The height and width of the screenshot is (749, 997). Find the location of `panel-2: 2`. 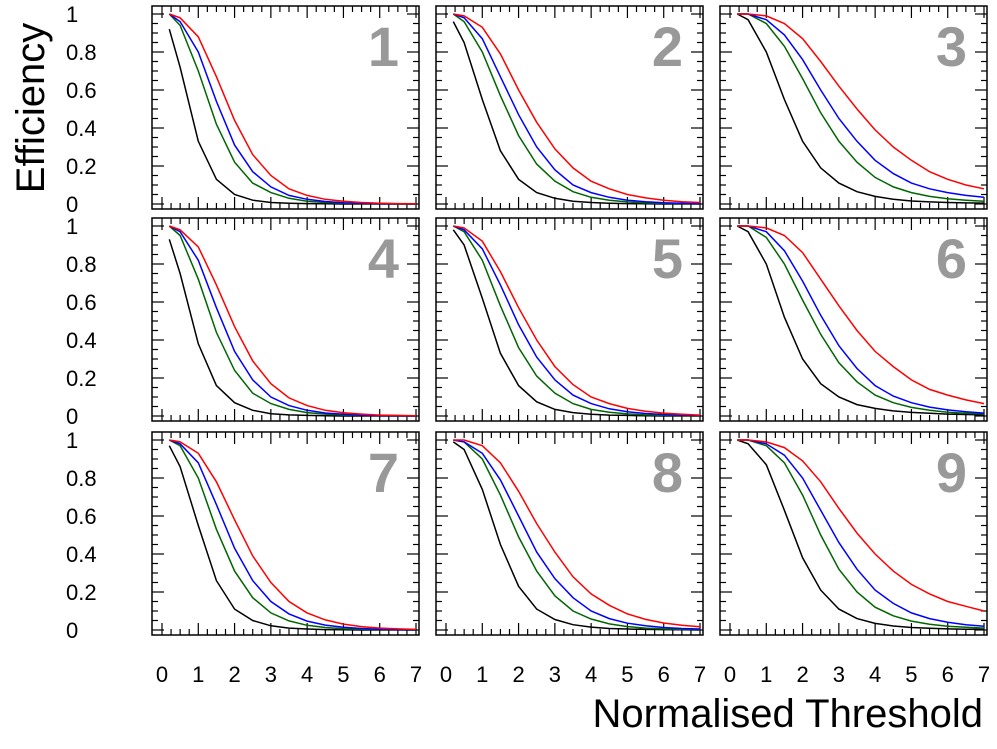

panel-2: 2 is located at coordinates (569, 107).